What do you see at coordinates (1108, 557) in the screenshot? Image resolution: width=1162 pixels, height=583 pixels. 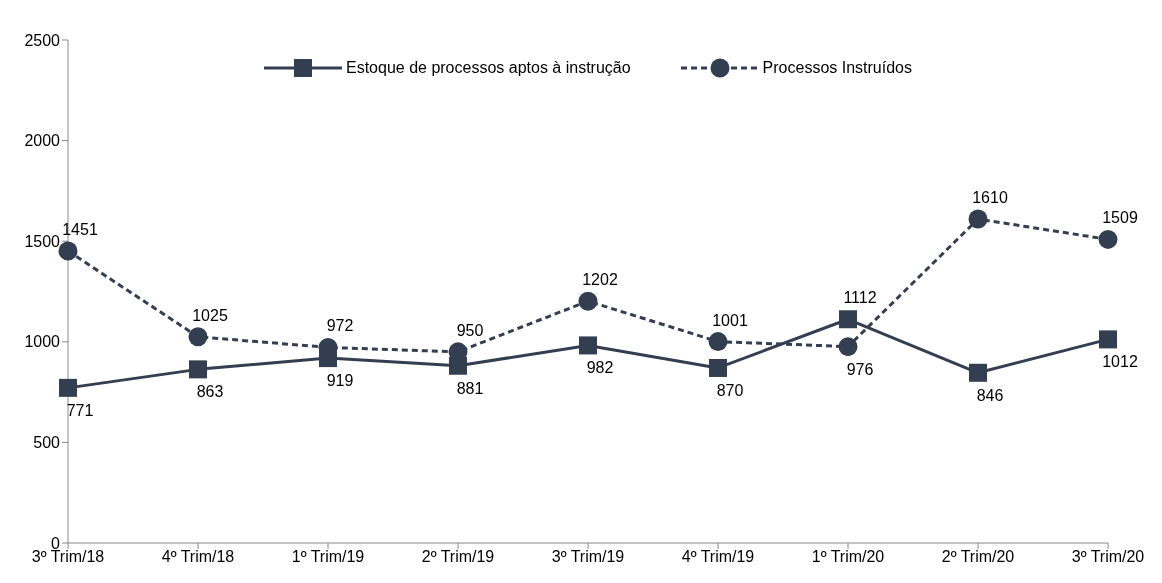 I see `x-tick-label: 3º Trim/20` at bounding box center [1108, 557].